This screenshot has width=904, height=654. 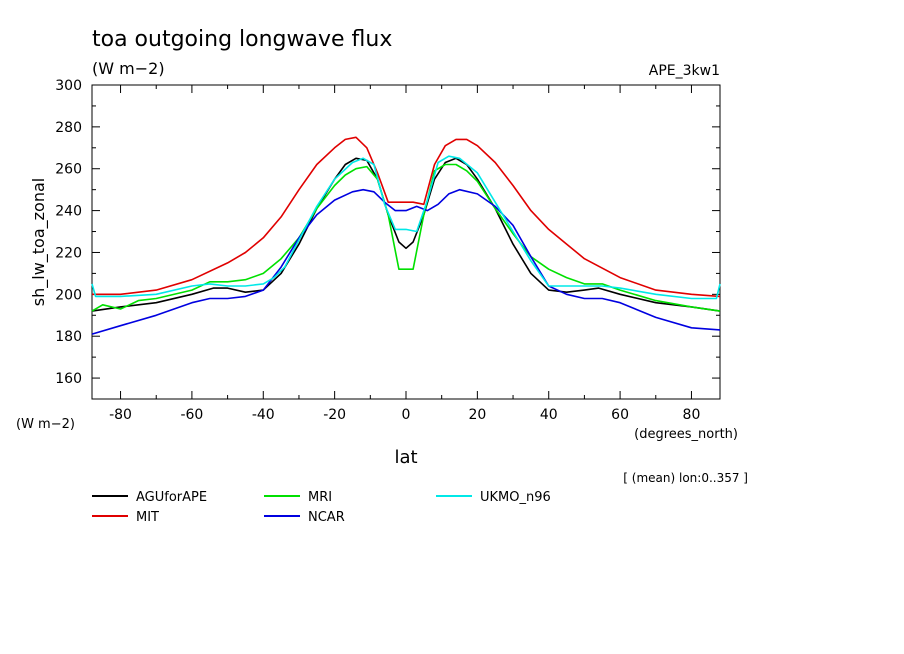 I want to click on x-tick-label: 20, so click(x=477, y=415).